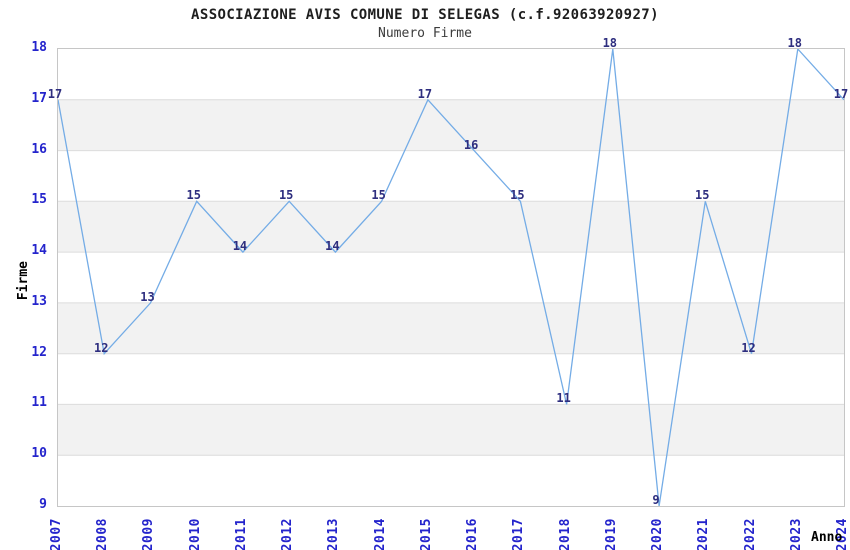 The height and width of the screenshot is (550, 850). What do you see at coordinates (39, 98) in the screenshot?
I see `y-tick-label: 17` at bounding box center [39, 98].